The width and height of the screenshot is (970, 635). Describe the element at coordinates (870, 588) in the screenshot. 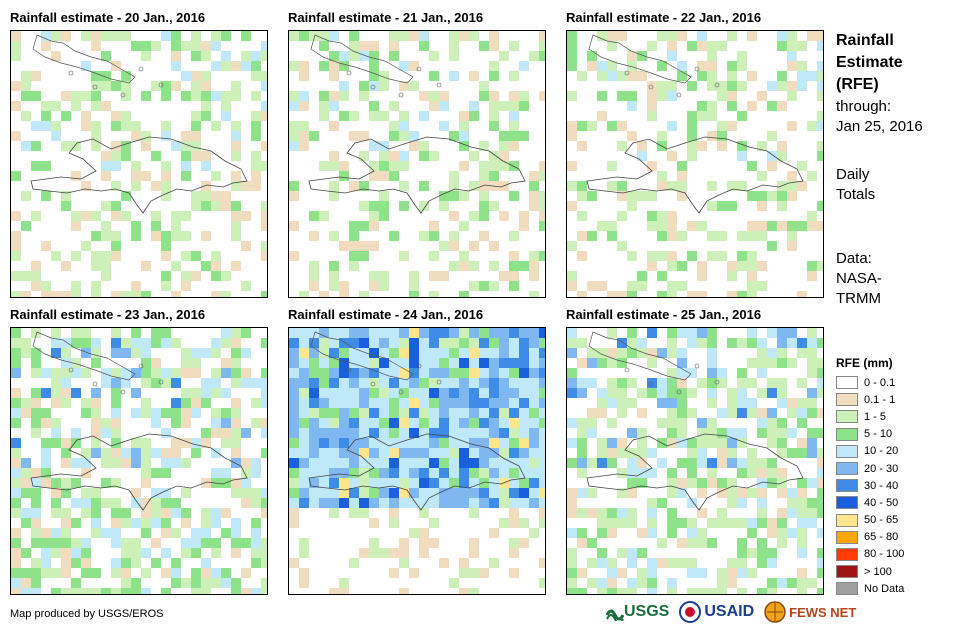

I see `legend-item: No Data` at that location.